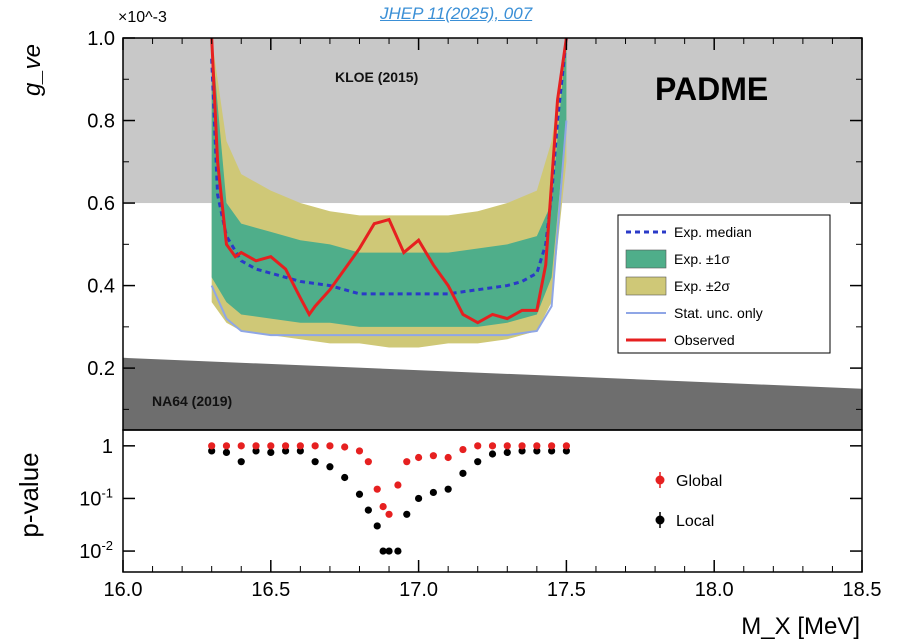 This screenshot has width=897, height=644. Describe the element at coordinates (862, 590) in the screenshot. I see `x-tick-label: 18.5` at that location.